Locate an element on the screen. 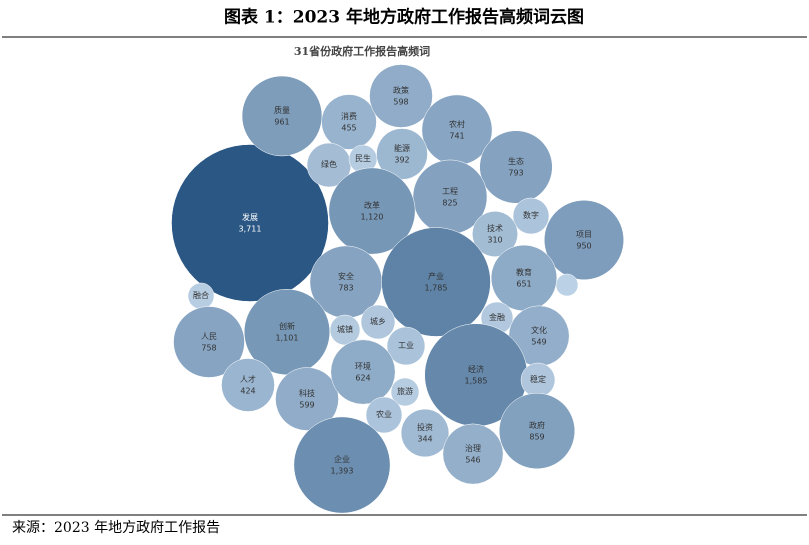 The height and width of the screenshot is (545, 809). value-label: 961 is located at coordinates (281, 122).